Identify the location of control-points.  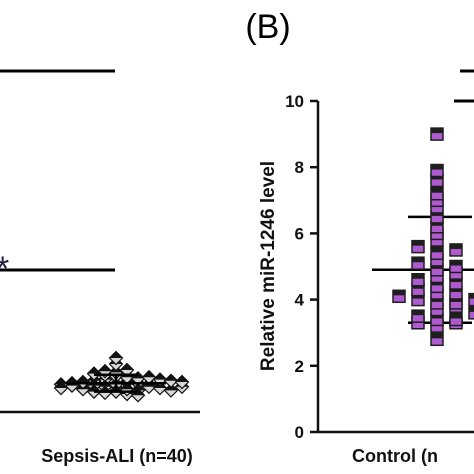
(433, 237).